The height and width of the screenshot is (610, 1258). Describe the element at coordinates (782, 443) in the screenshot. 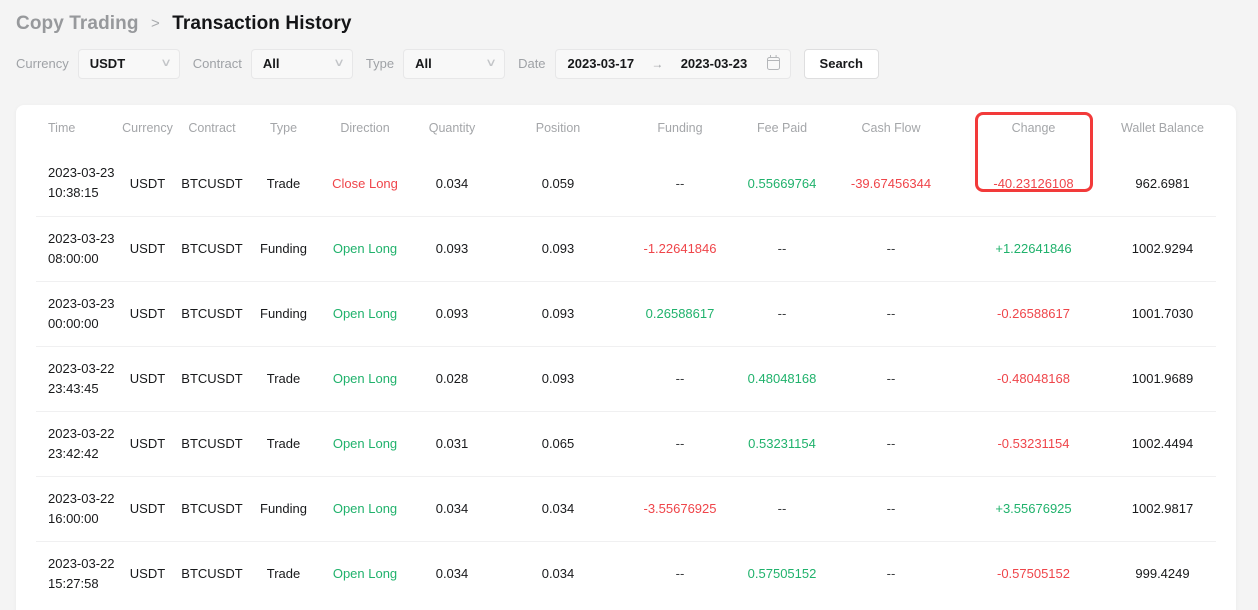

I see `cell-fee-paid: 0.53231154` at that location.